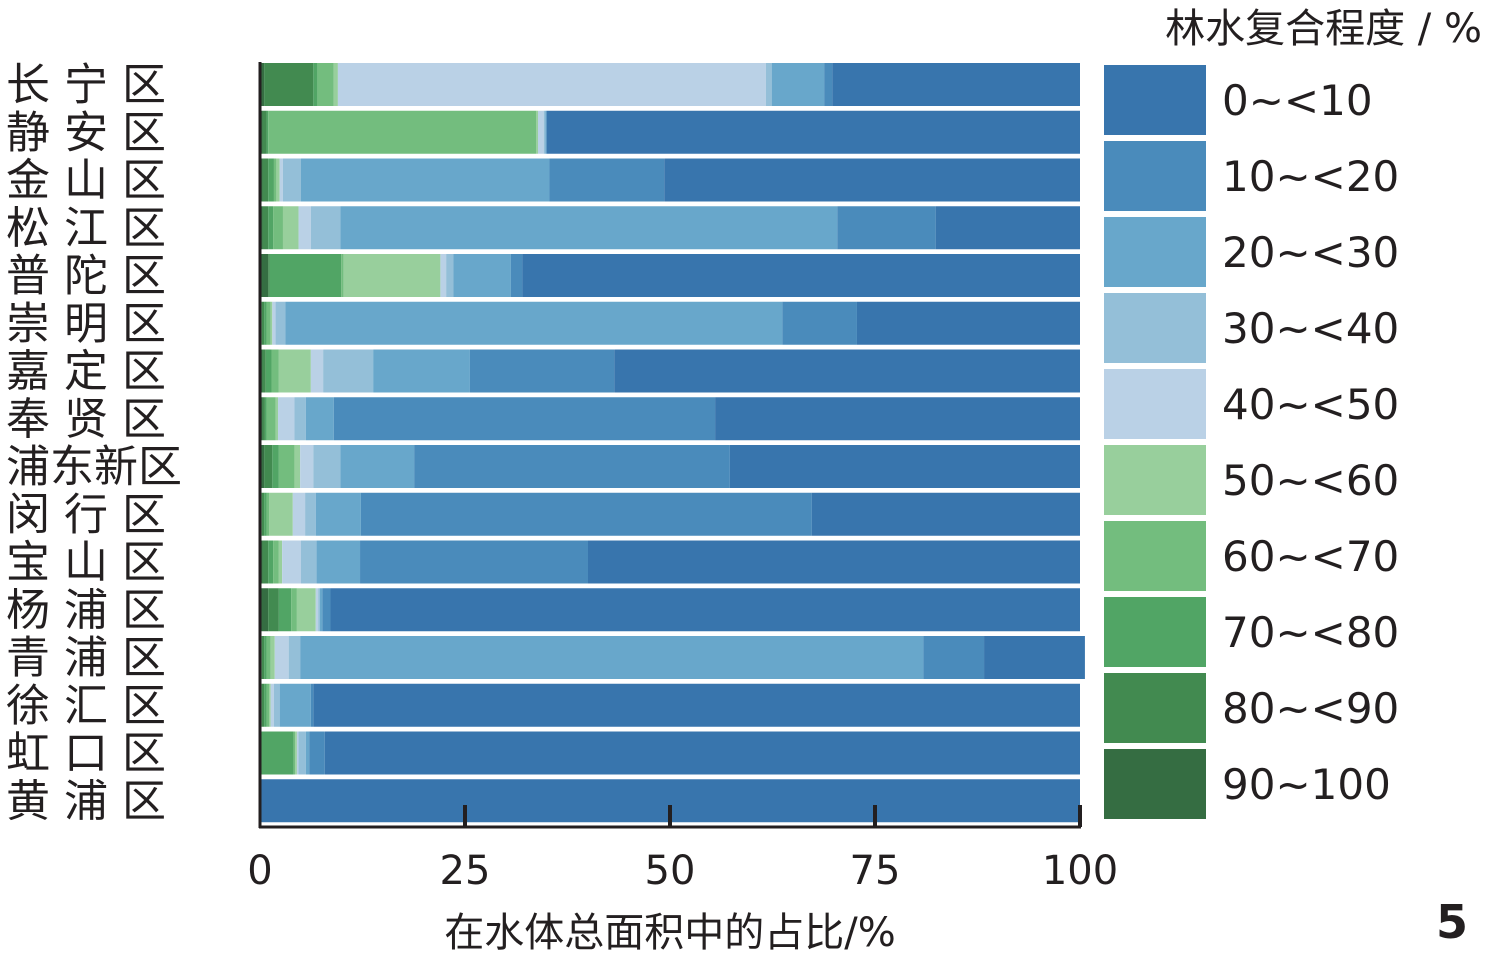 Image resolution: width=1488 pixels, height=964 pixels. What do you see at coordinates (682, 849) in the screenshot?
I see `x-ticks: 0 25 50 75 100` at bounding box center [682, 849].